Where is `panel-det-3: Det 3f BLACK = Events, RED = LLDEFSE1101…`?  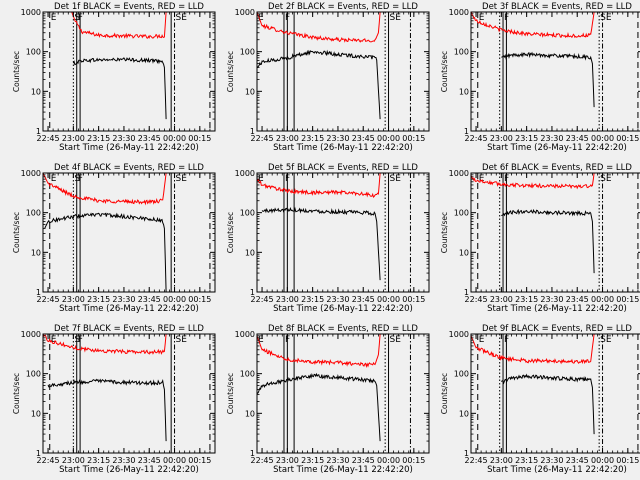
panel-det-3: Det 3f BLACK = Events, RED = LLDEFSE1101… is located at coordinates (540, 77).